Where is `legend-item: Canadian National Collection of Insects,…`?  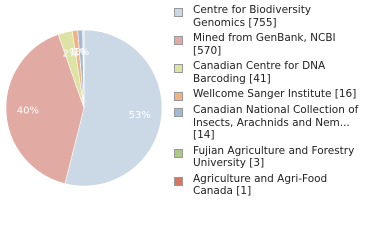 legend-item: Canadian National Collection of Insects,… is located at coordinates (274, 123).